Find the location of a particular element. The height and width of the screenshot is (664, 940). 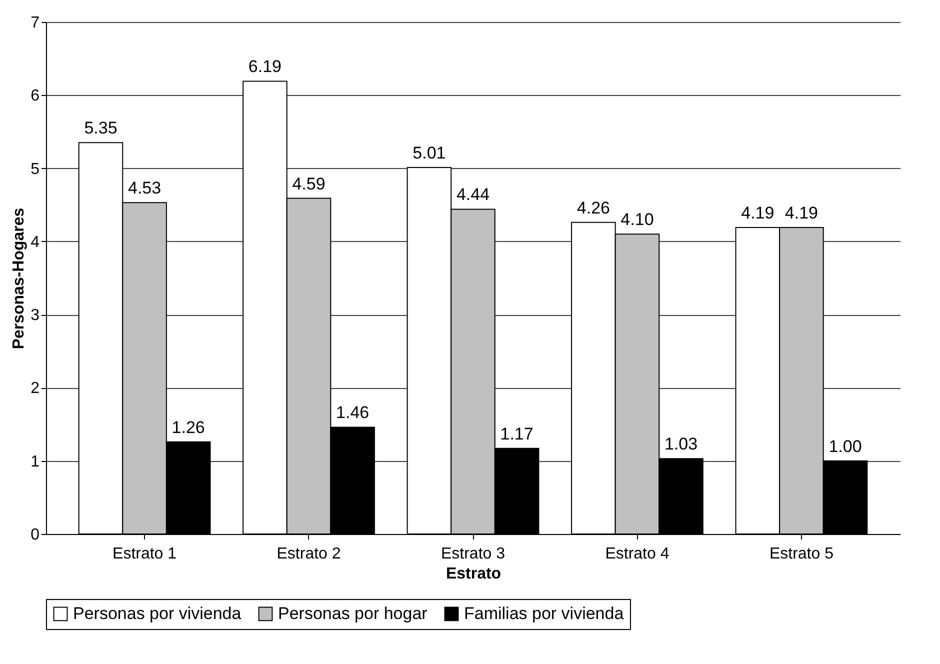

data-label: 4.10 is located at coordinates (637, 220).